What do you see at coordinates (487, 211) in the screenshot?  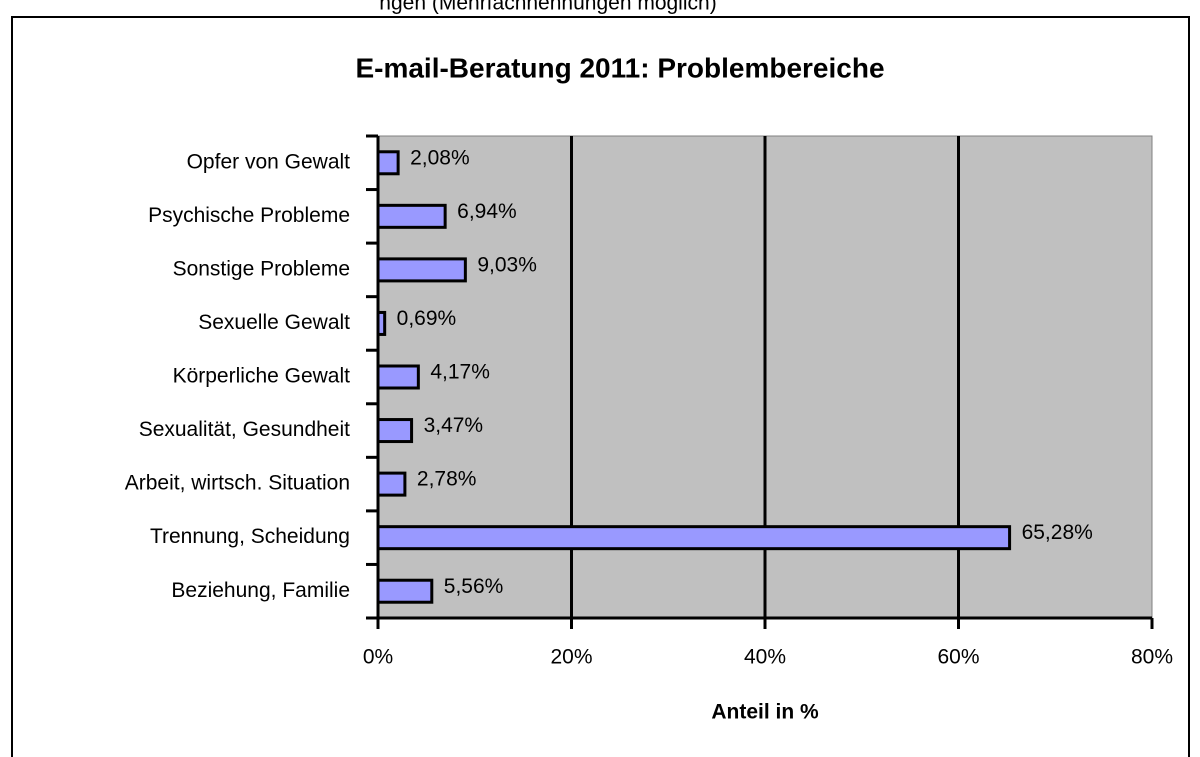 I see `value-label: 6,94%` at bounding box center [487, 211].